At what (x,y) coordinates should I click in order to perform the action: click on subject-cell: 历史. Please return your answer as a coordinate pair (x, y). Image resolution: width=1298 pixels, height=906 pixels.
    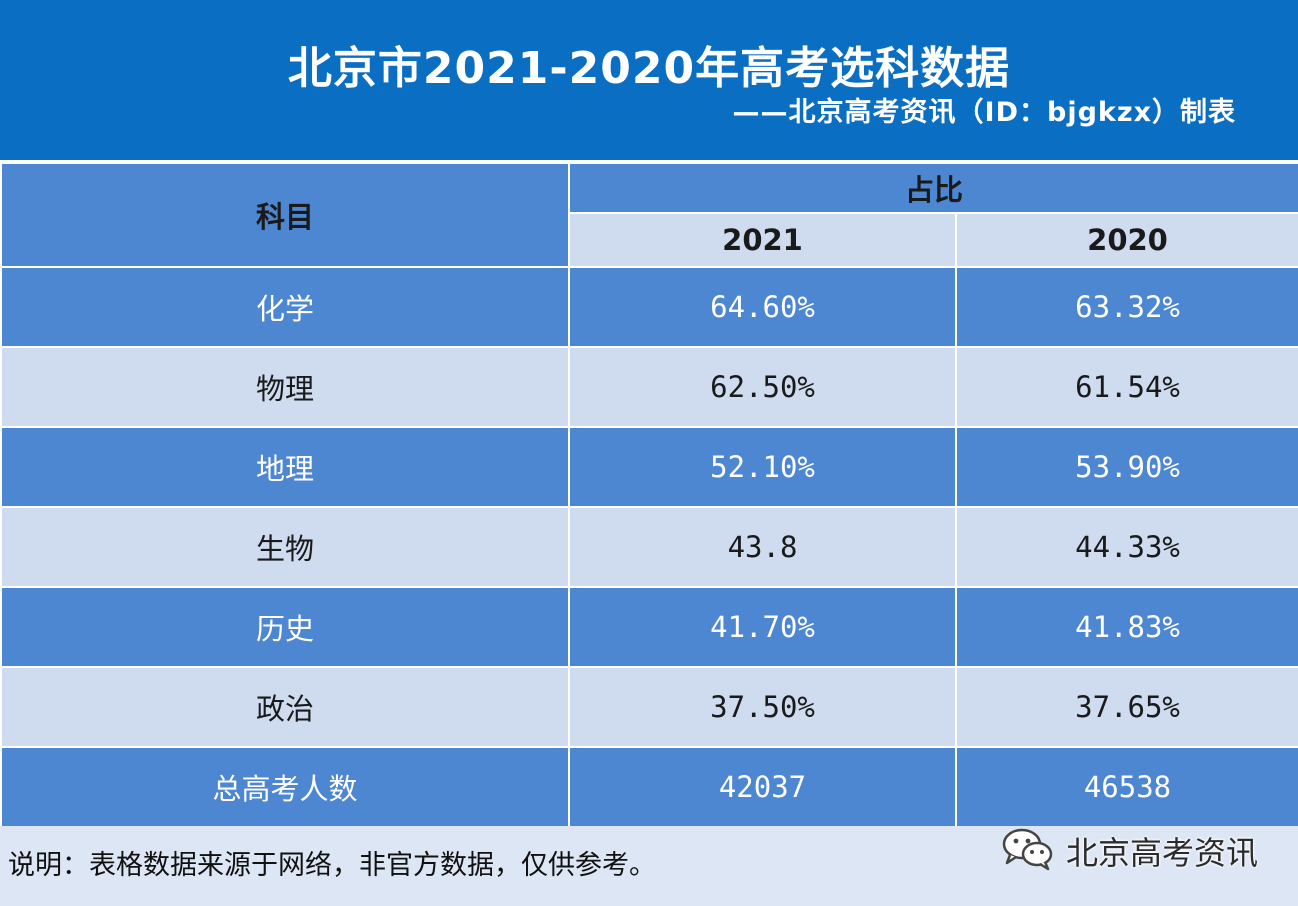
    Looking at the image, I should click on (285, 627).